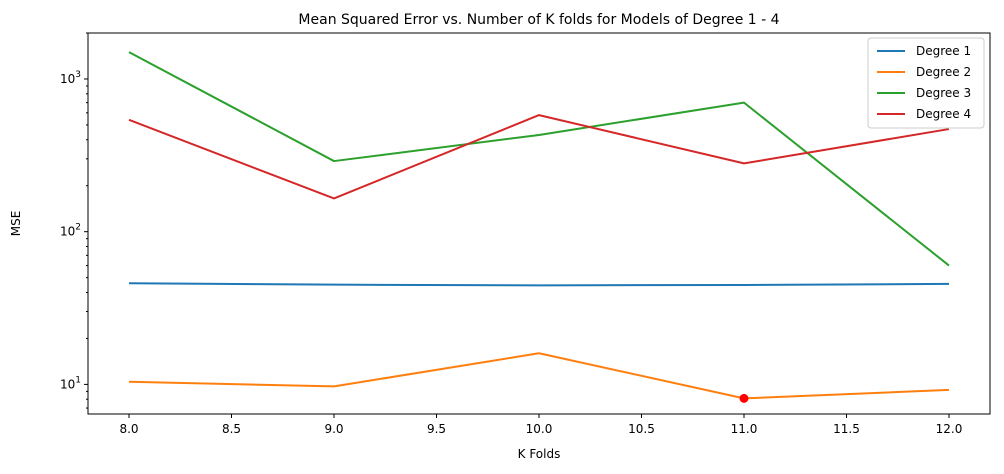 The width and height of the screenshot is (1004, 474). What do you see at coordinates (16, 224) in the screenshot?
I see `y-axis-label: MSE` at bounding box center [16, 224].